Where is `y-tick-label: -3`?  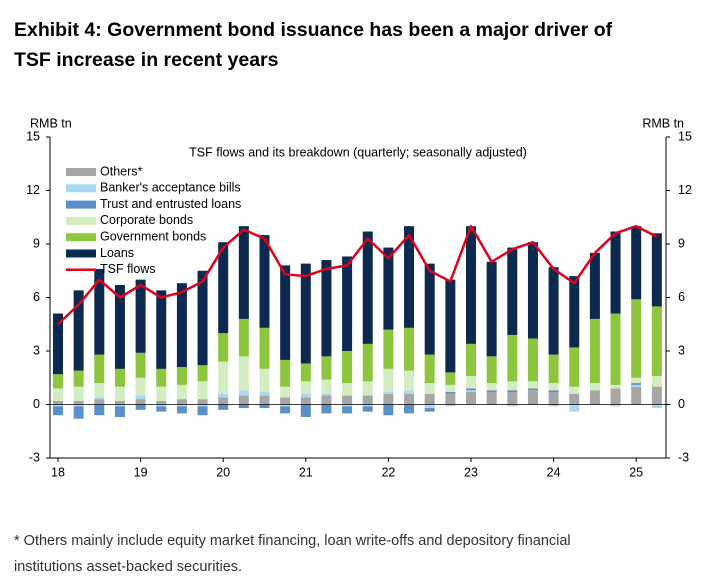
y-tick-label: -3 is located at coordinates (34, 457).